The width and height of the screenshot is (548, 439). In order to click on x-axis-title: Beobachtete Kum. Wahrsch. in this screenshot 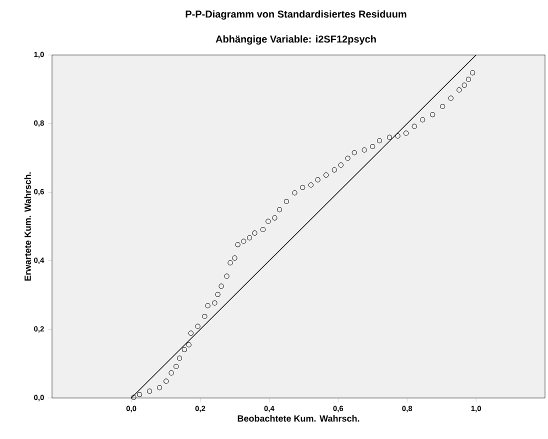, I will do `click(299, 418)`.